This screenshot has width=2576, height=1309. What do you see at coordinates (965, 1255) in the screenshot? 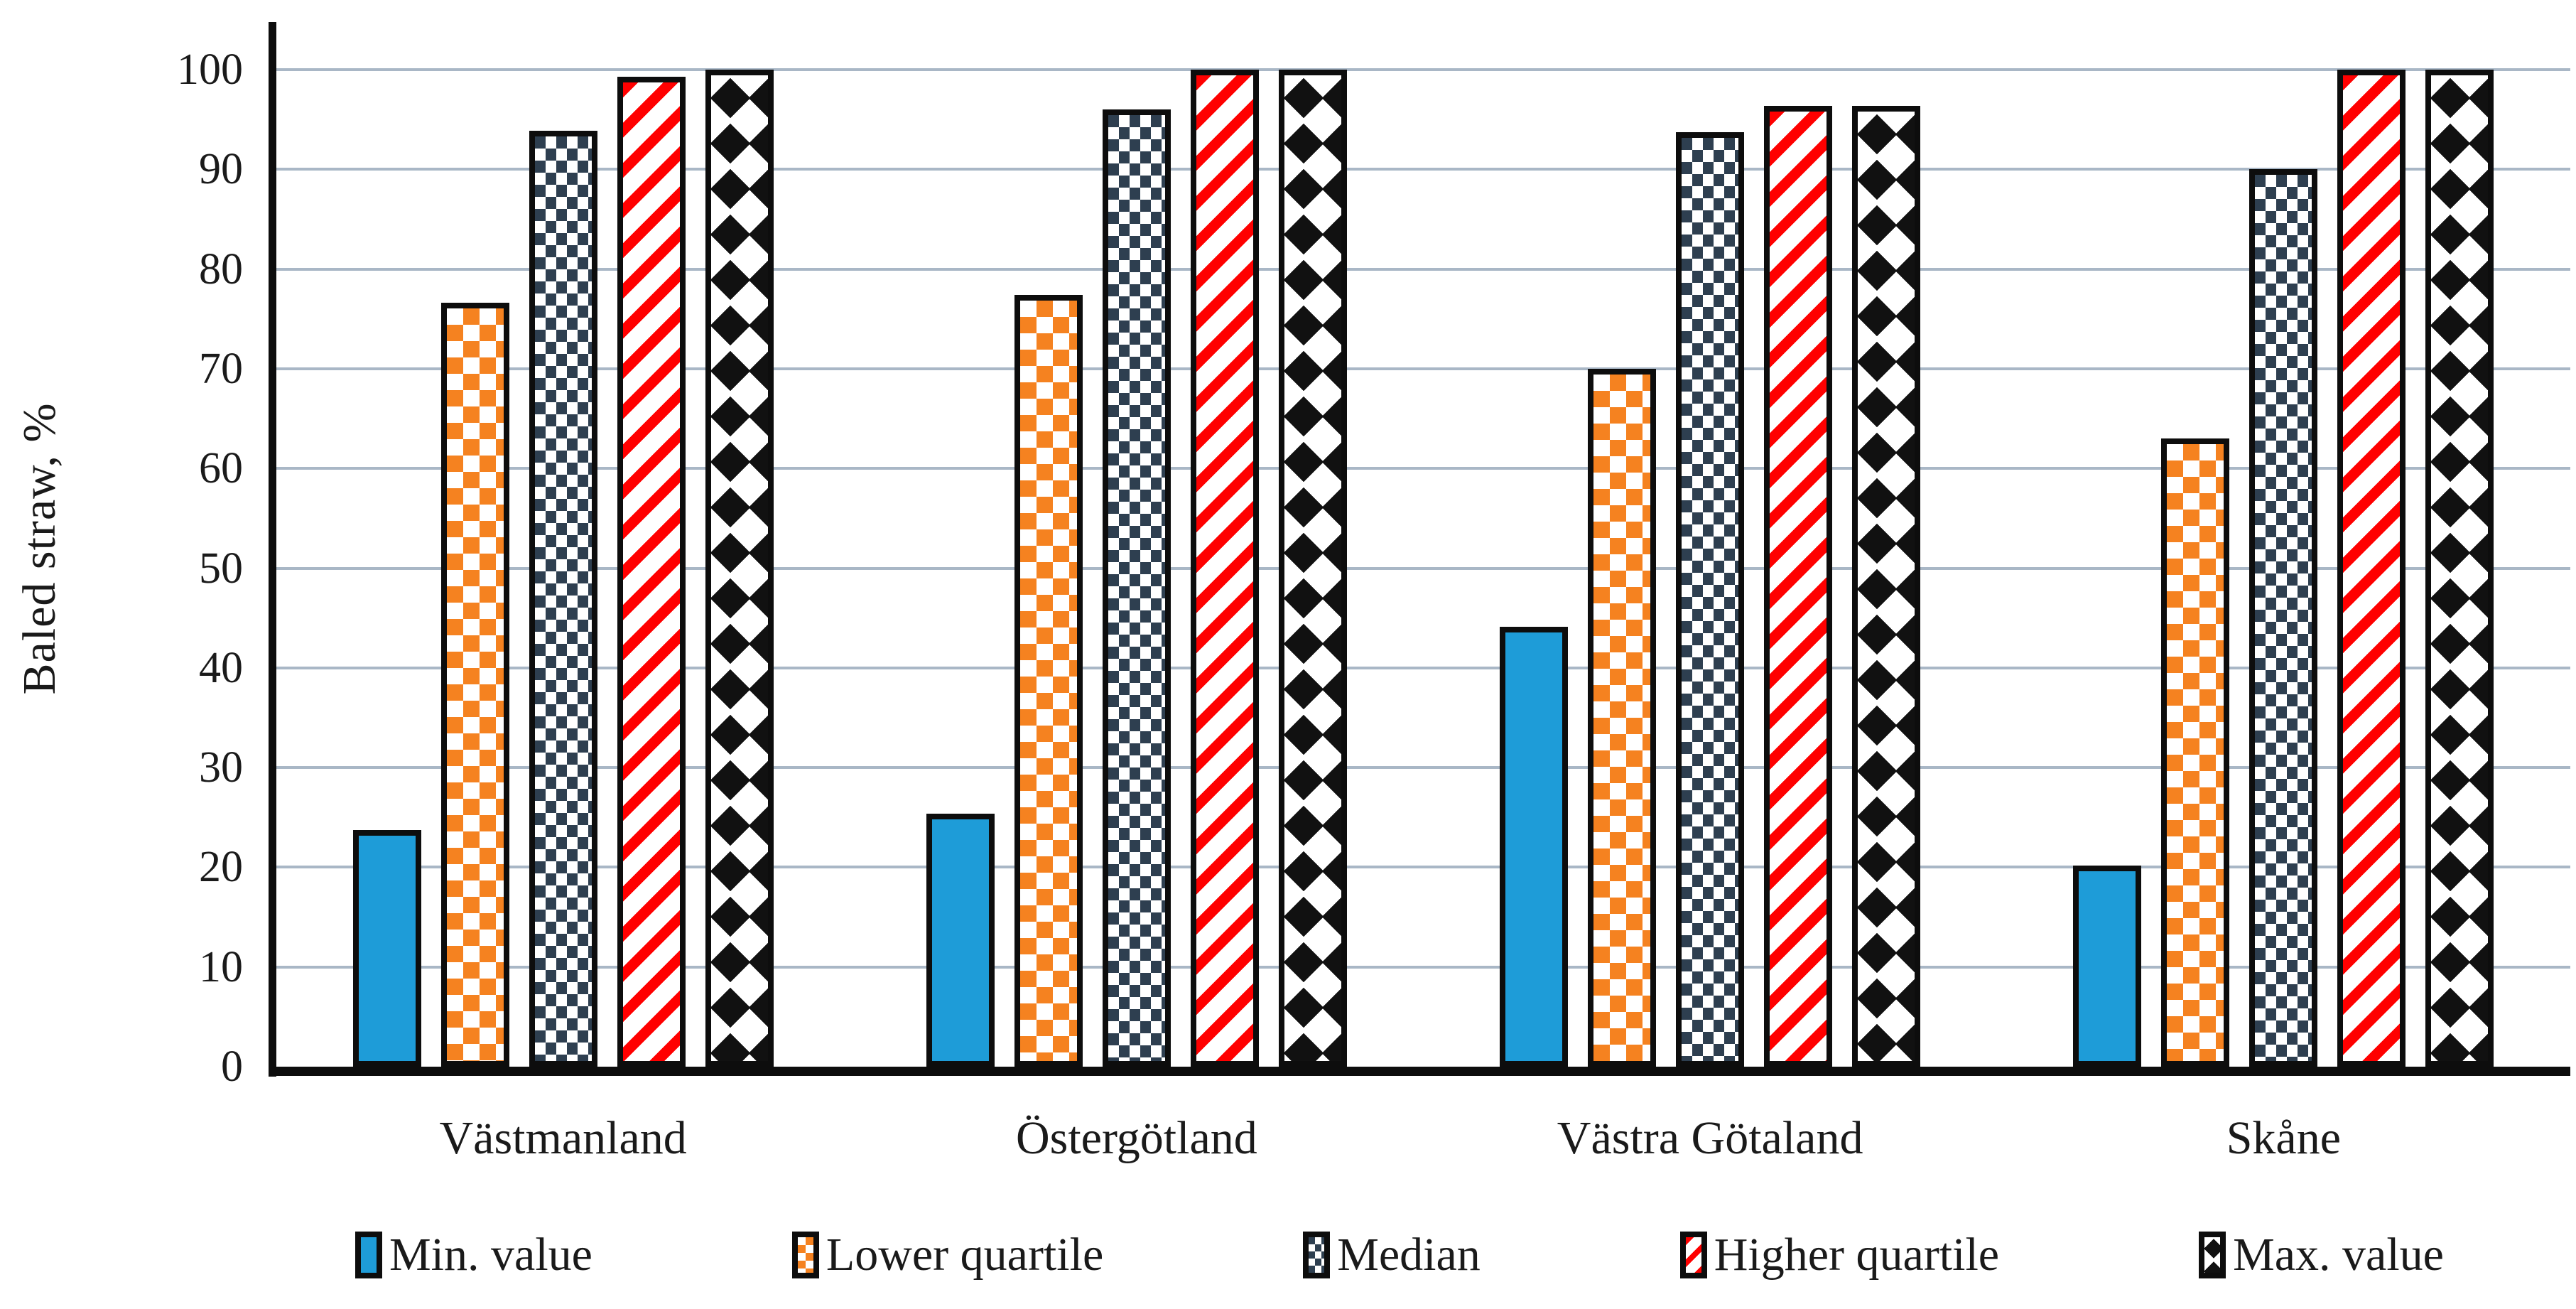
I see `legend-label: Lower quartile` at bounding box center [965, 1255].